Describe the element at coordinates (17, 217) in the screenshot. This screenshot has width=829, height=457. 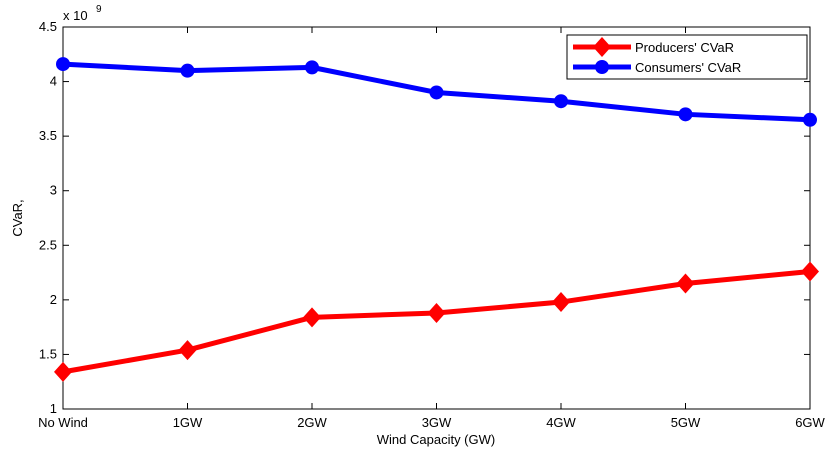
I see `y-axis-label: CVaR,` at that location.